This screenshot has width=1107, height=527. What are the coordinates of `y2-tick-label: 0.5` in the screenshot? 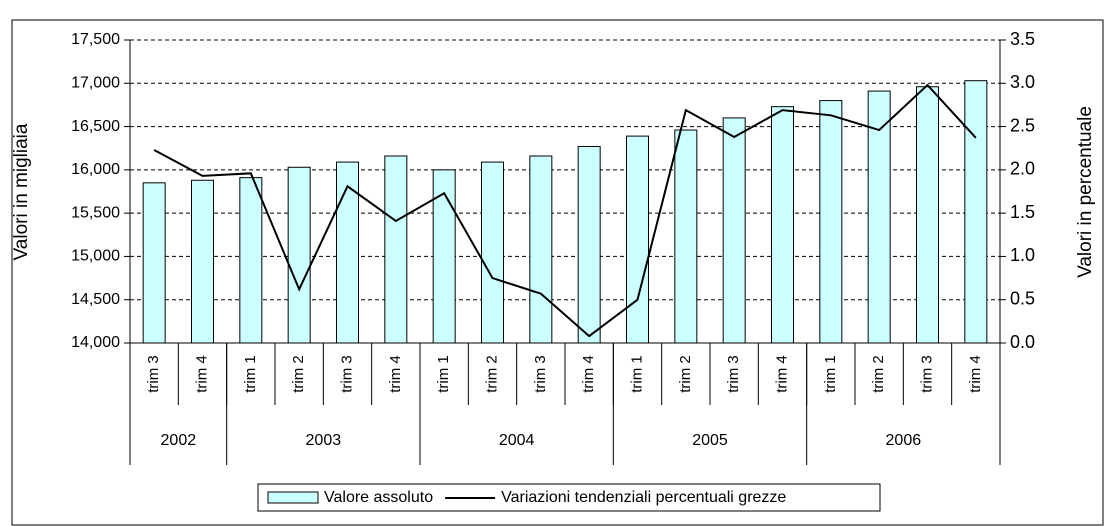 It's located at (1022, 298).